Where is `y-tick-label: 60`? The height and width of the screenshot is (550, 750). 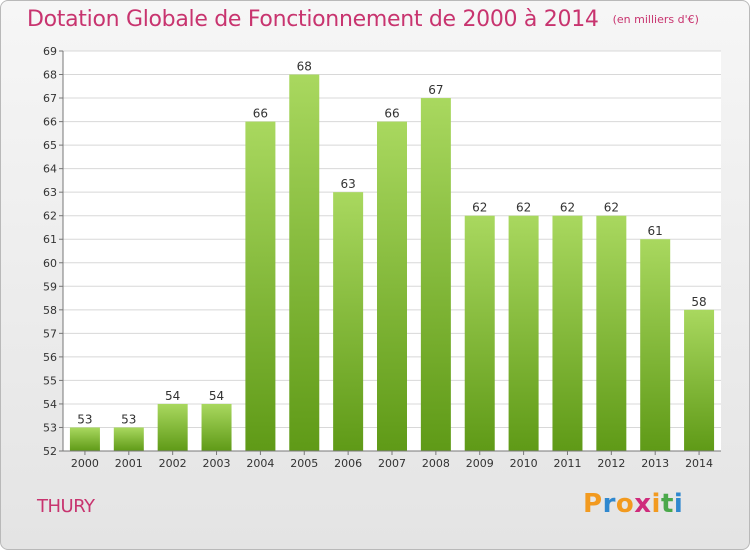
y-tick-label: 60 is located at coordinates (50, 263).